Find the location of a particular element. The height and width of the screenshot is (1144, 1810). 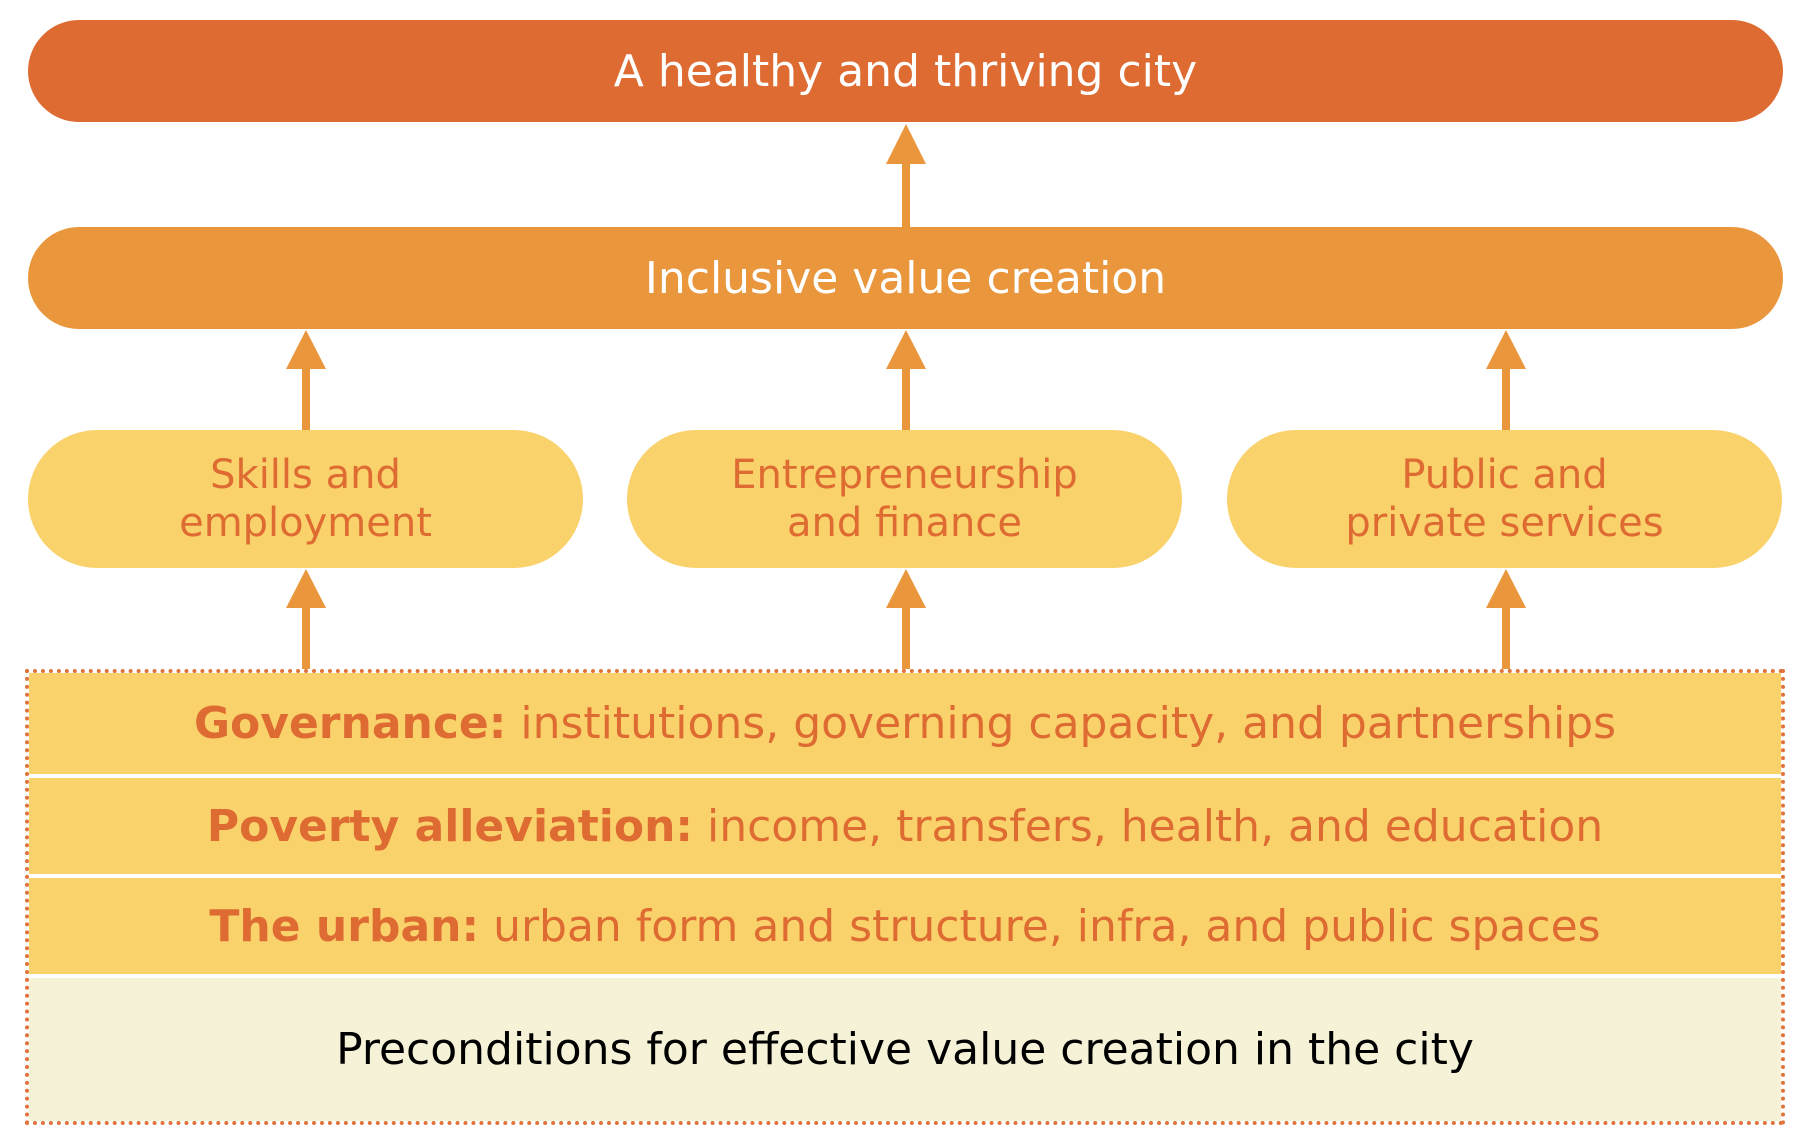

pillar-label: Entrepreneurship and finance is located at coordinates (904, 499).